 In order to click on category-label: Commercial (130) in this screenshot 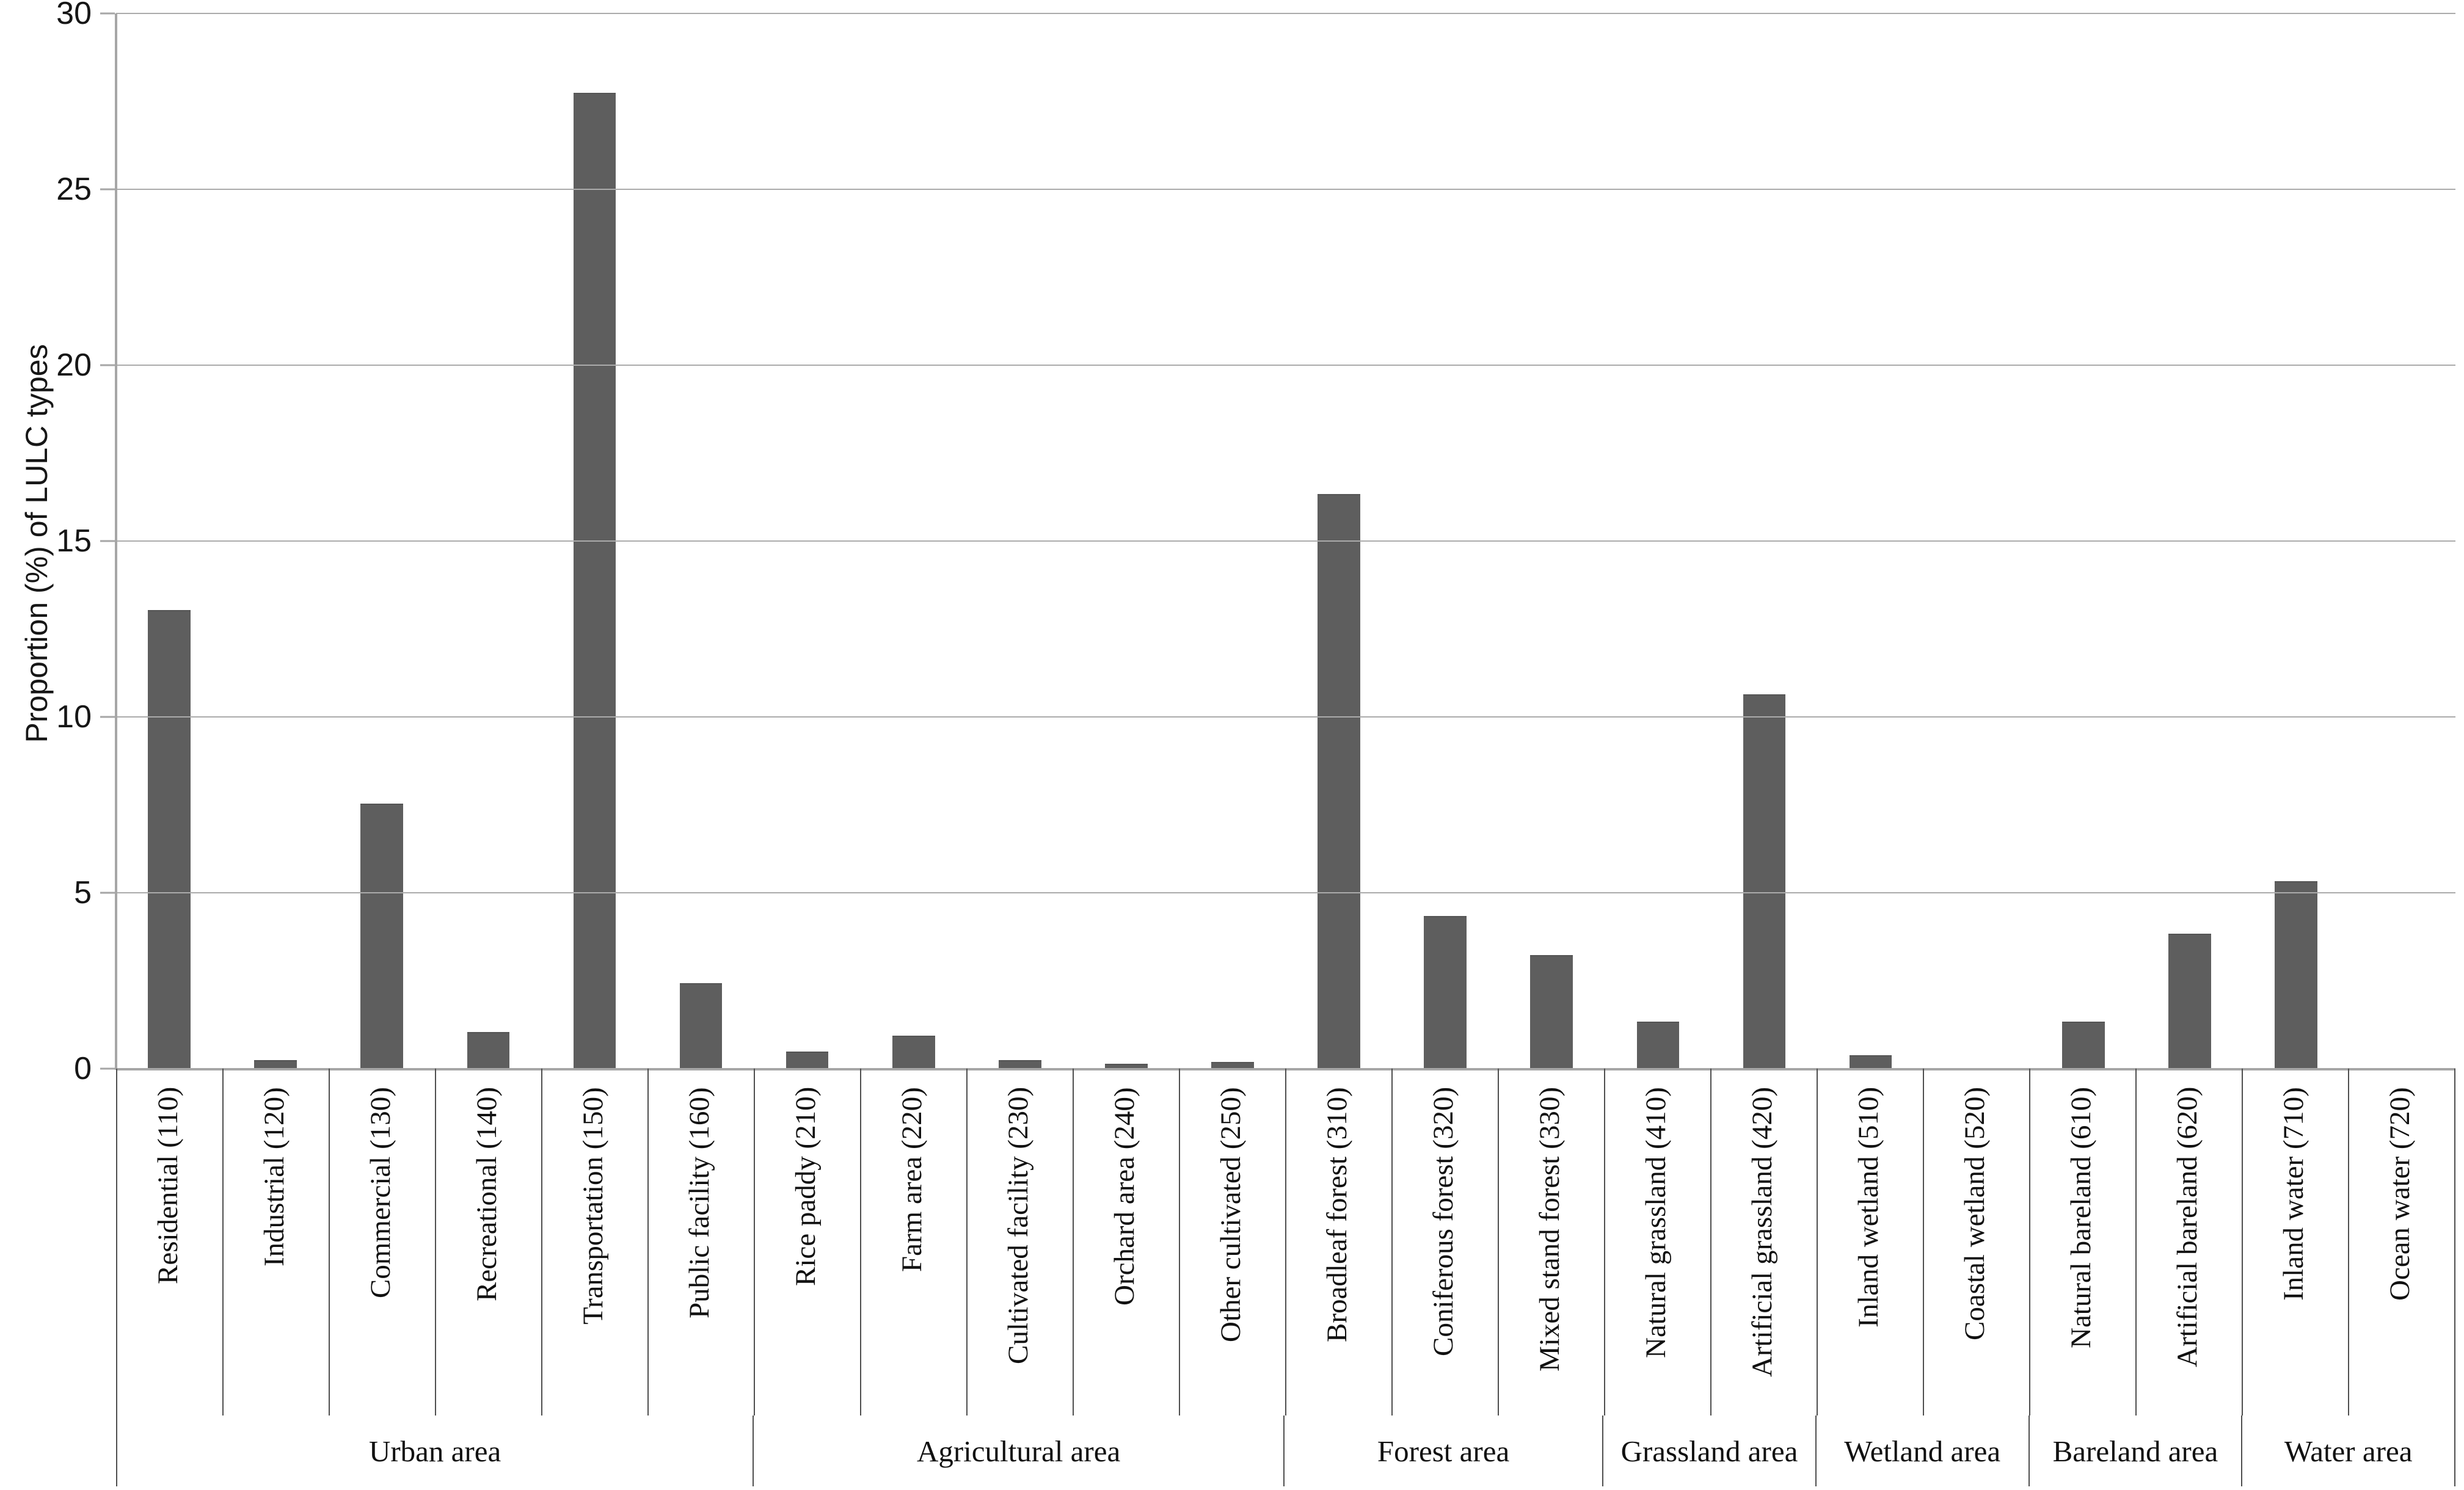, I will do `click(380, 1192)`.